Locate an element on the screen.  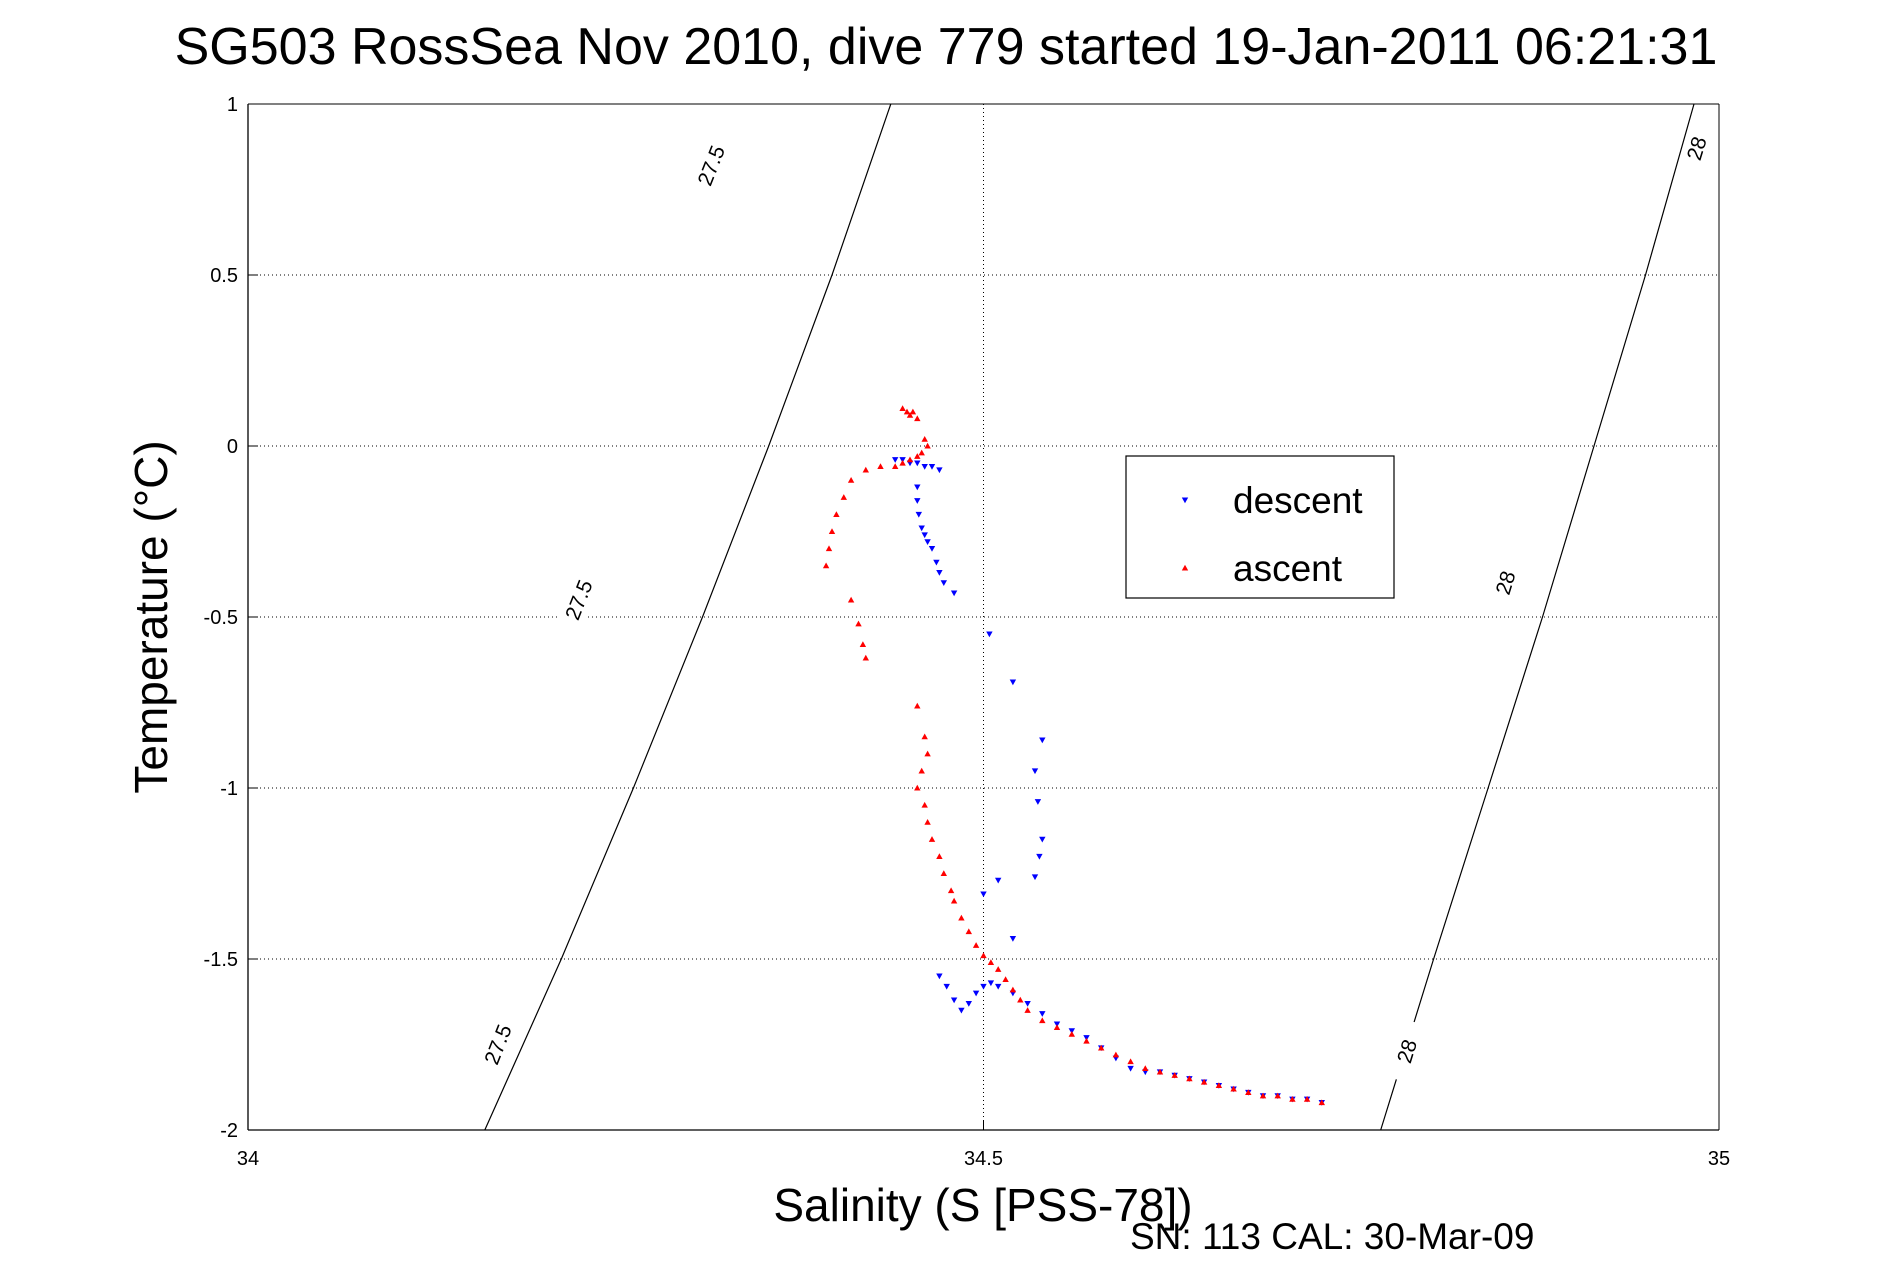
y-tick-label: -2 is located at coordinates (229, 1131).